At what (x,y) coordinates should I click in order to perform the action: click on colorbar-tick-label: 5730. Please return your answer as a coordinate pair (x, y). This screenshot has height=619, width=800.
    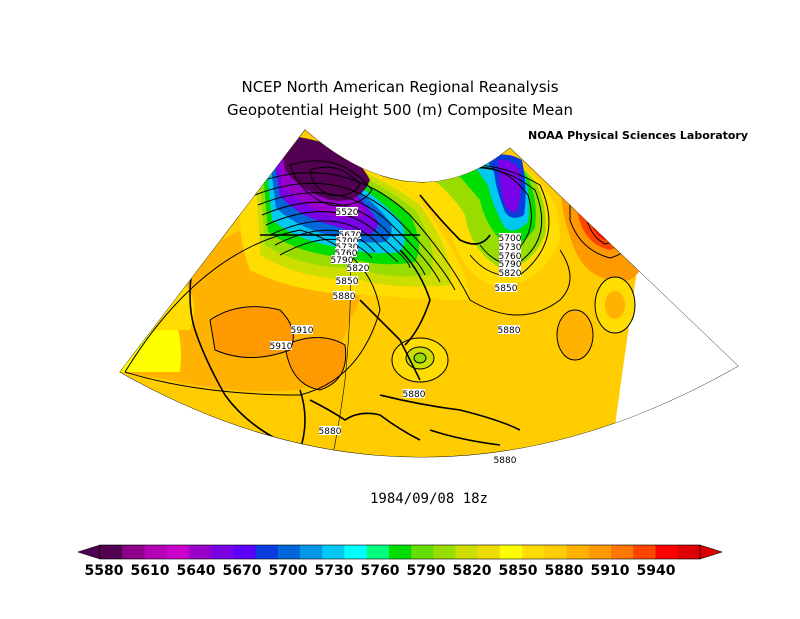
    Looking at the image, I should click on (334, 571).